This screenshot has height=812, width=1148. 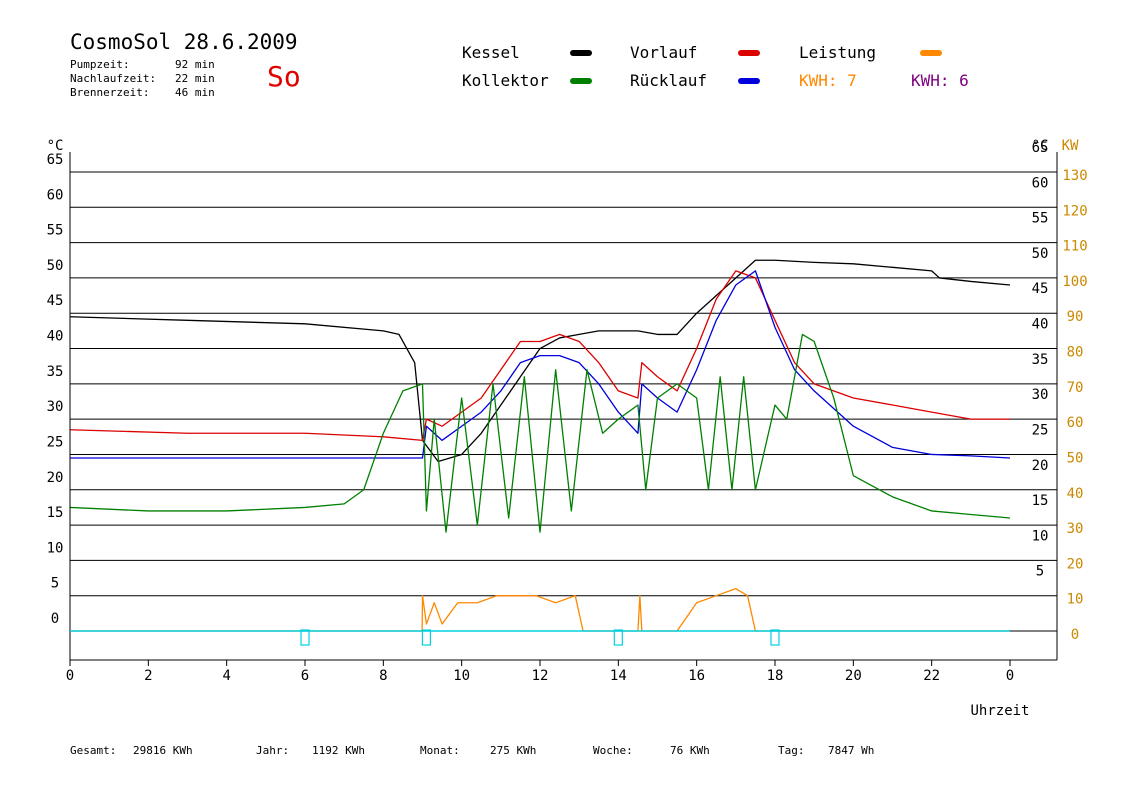 I want to click on x-tick-label: 14, so click(x=618, y=676).